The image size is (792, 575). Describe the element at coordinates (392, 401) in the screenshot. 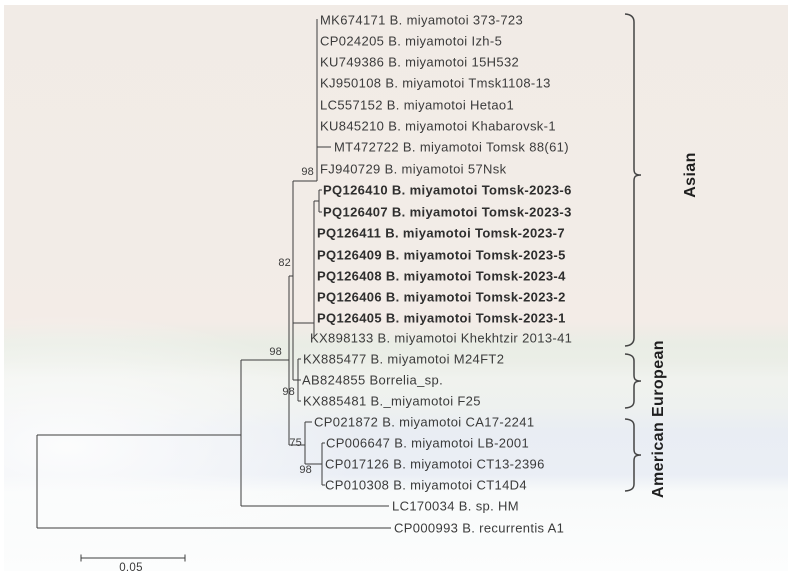

I see `taxon-label: KX885481 B._miyamotoi F25` at that location.